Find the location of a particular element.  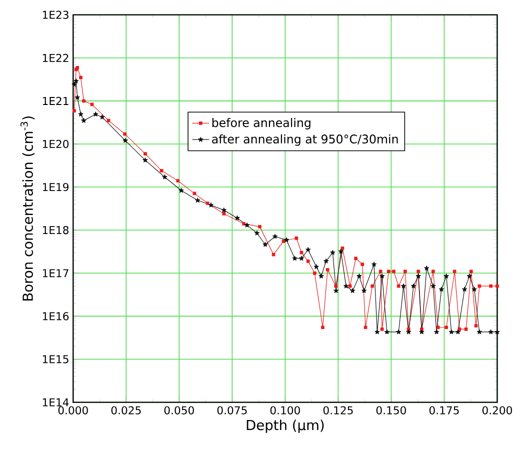

x-tick-label: 0.100 is located at coordinates (285, 410).